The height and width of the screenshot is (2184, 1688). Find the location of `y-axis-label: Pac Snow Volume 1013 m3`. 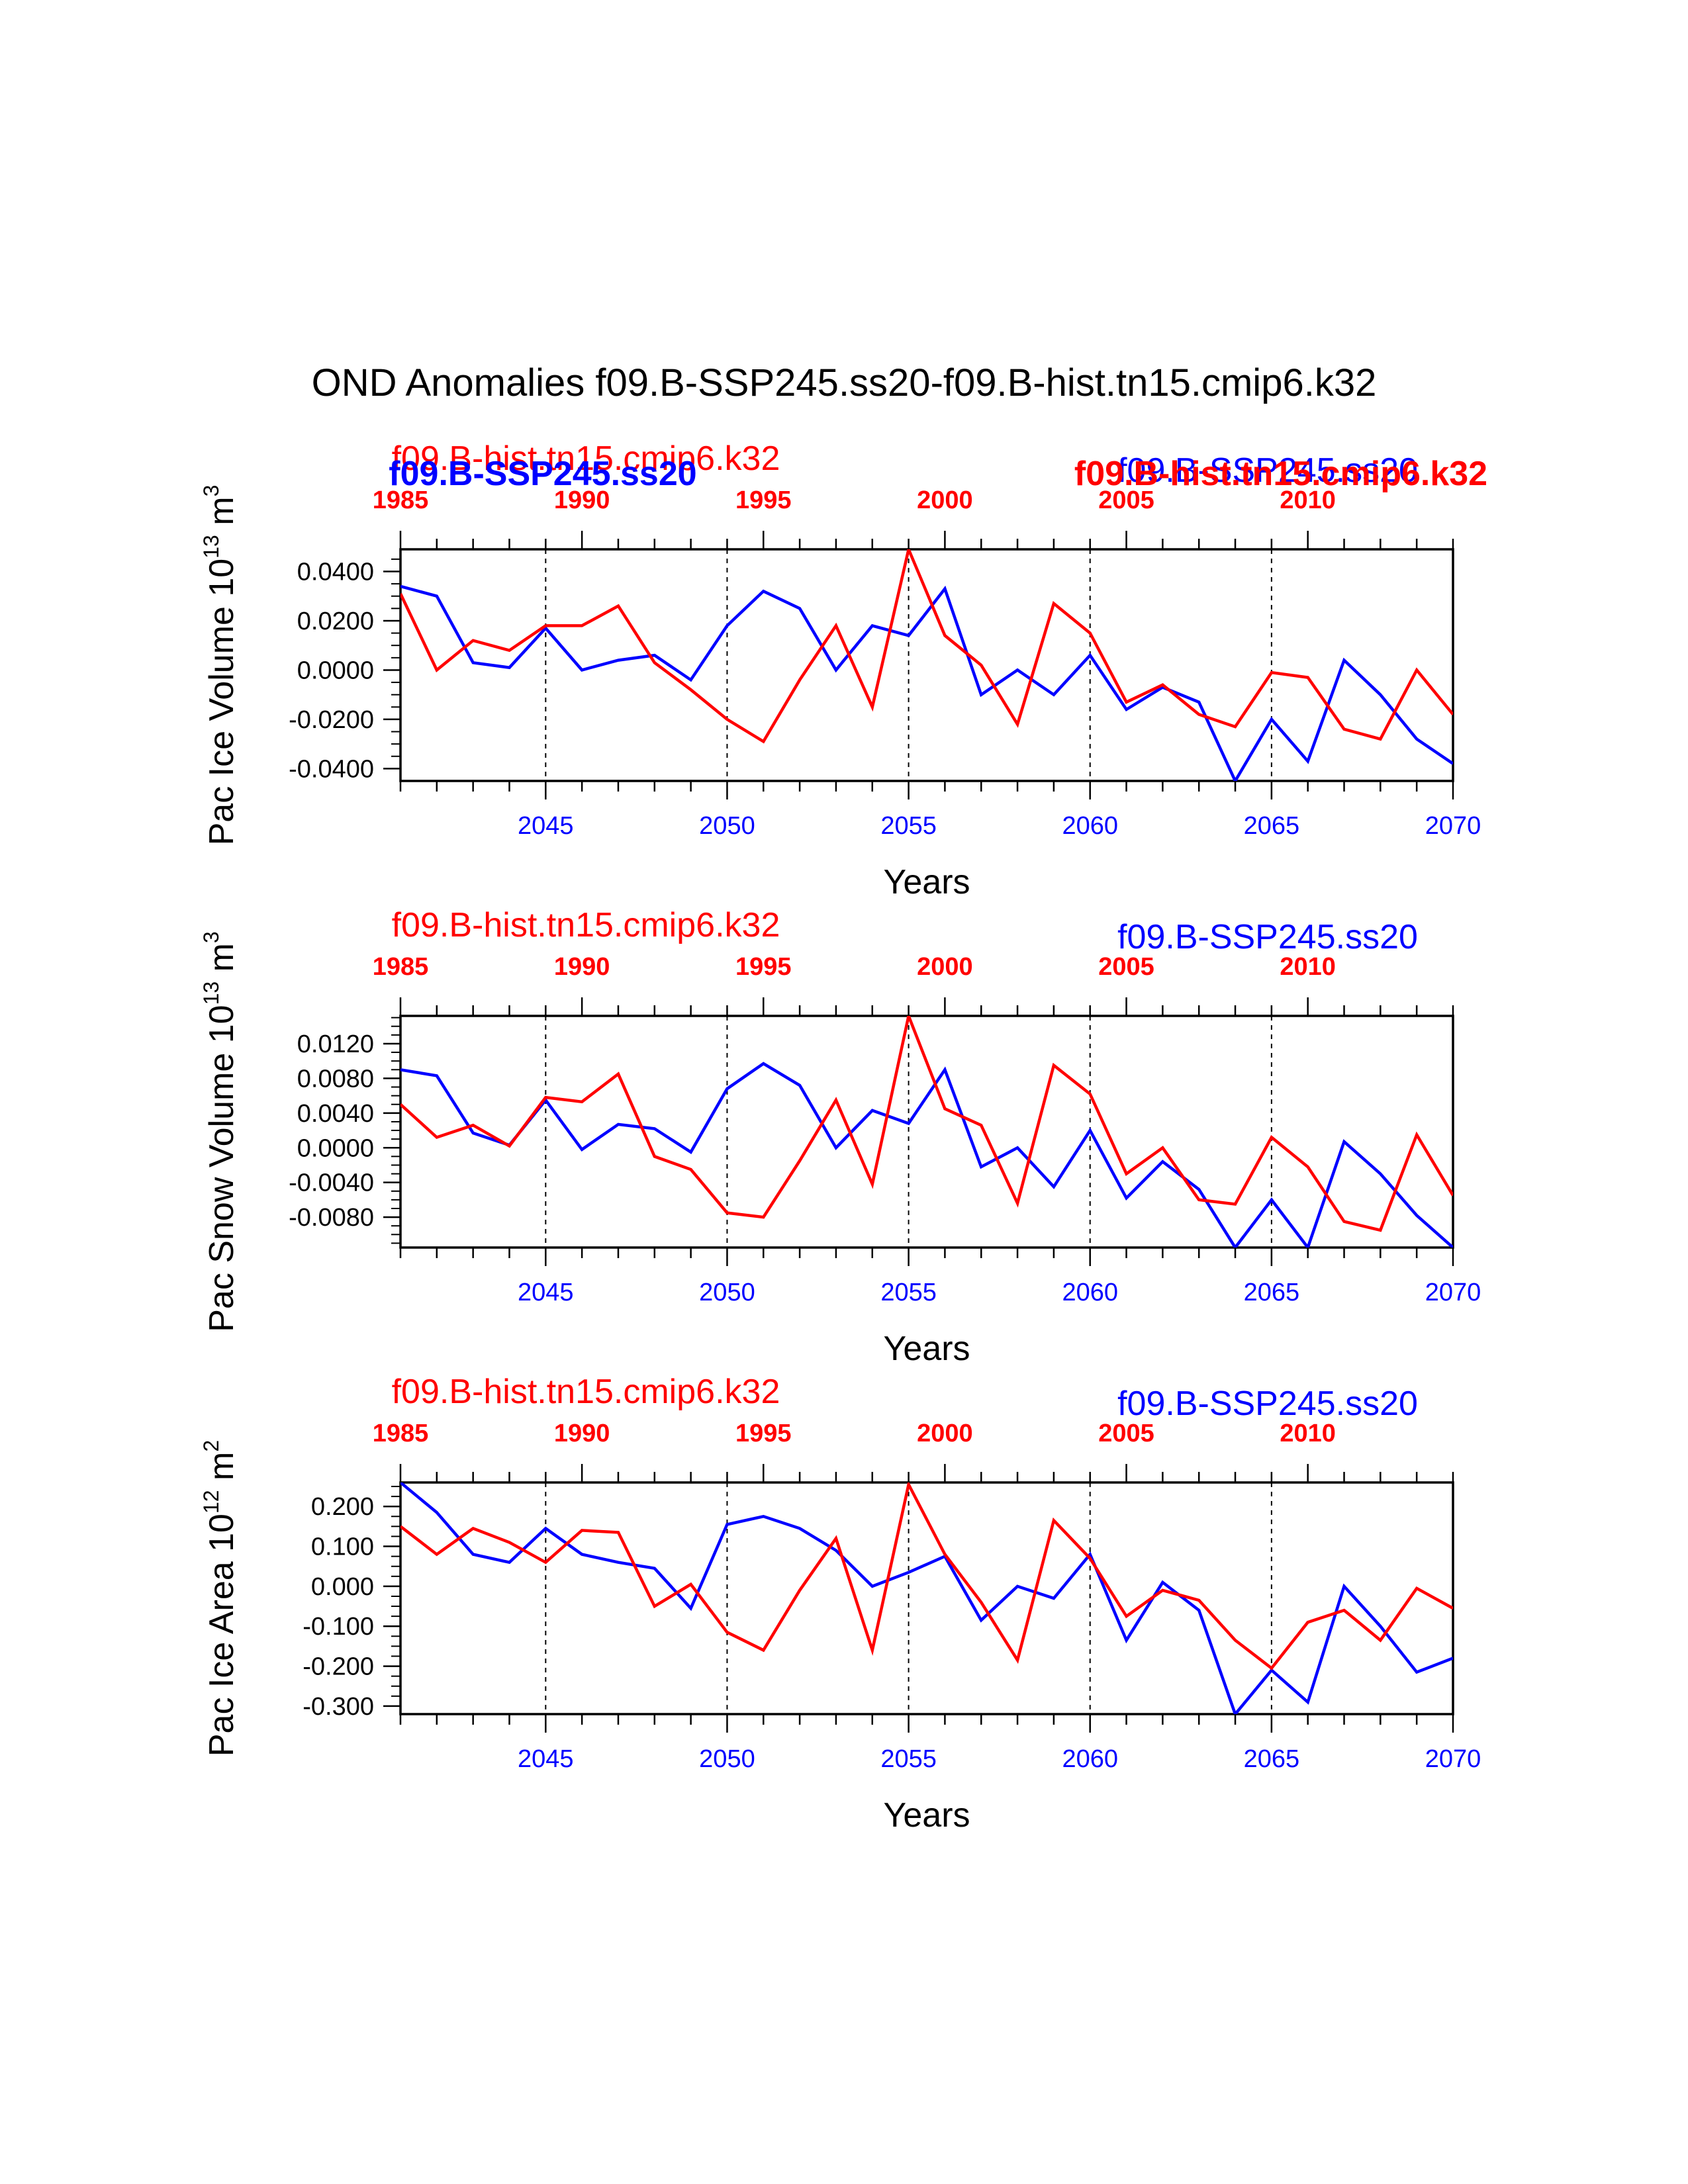

y-axis-label: Pac Snow Volume 1013 m3 is located at coordinates (220, 1131).